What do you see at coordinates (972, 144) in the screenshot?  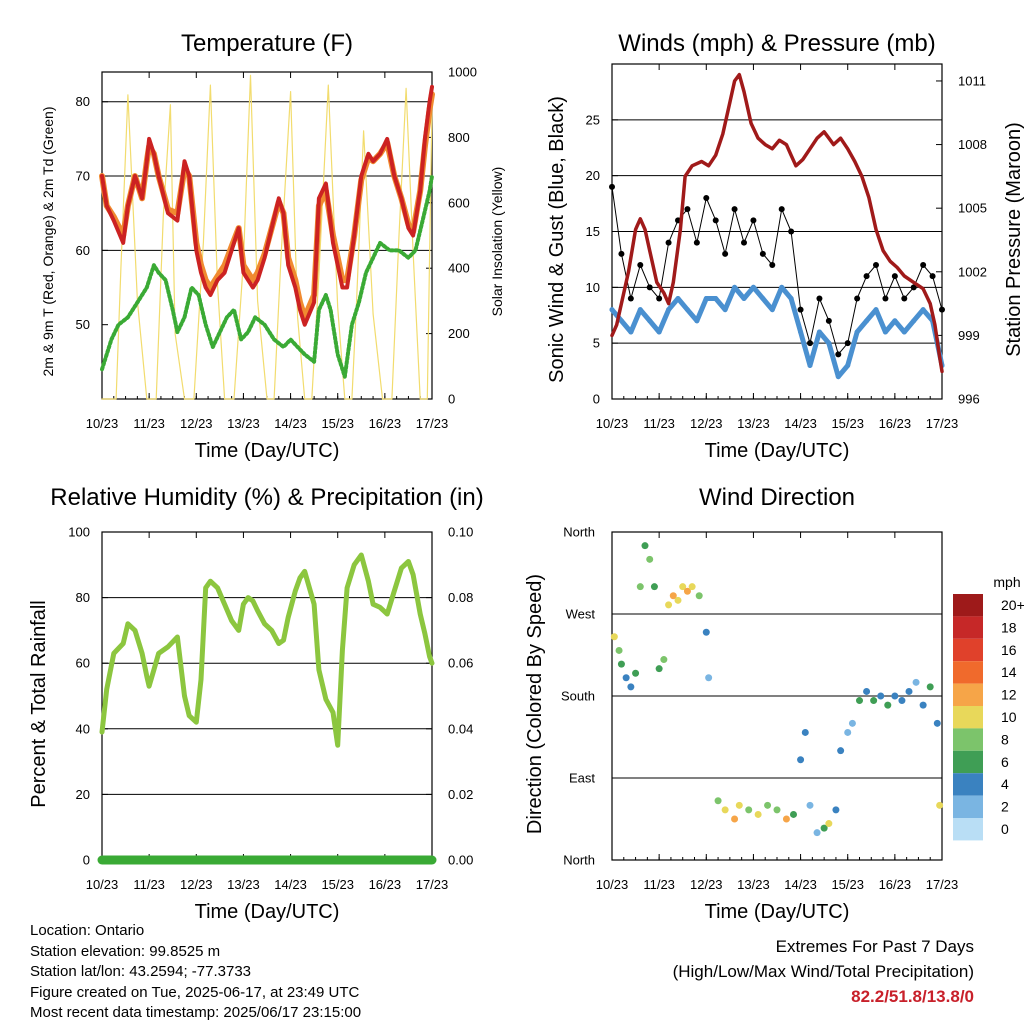 I see `panel2-y-right-tick-label: 1008` at bounding box center [972, 144].